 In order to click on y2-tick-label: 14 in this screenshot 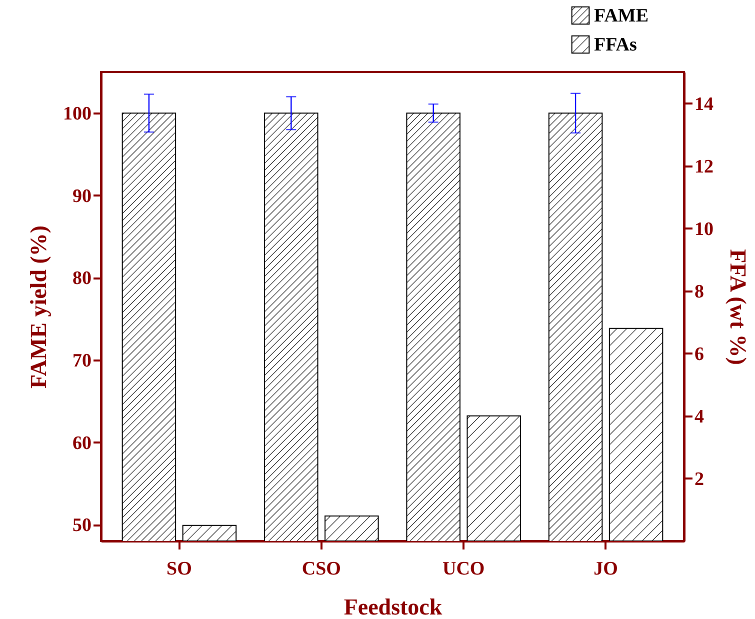, I will do `click(704, 104)`.